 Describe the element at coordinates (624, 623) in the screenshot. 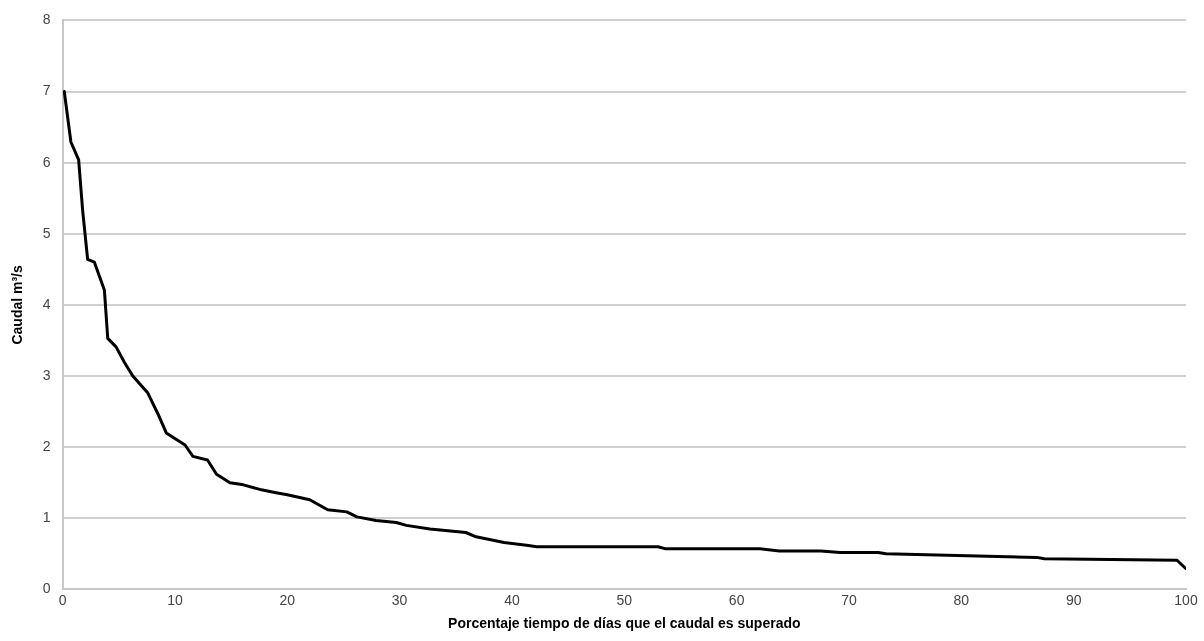

I see `x-axis-title: Porcentaje tiempo de días que el caudal es superado` at that location.